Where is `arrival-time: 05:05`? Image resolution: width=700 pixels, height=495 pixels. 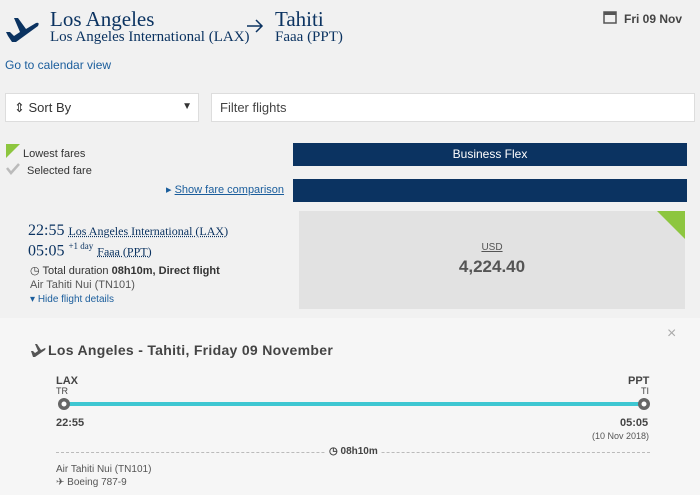
arrival-time: 05:05 is located at coordinates (46, 251).